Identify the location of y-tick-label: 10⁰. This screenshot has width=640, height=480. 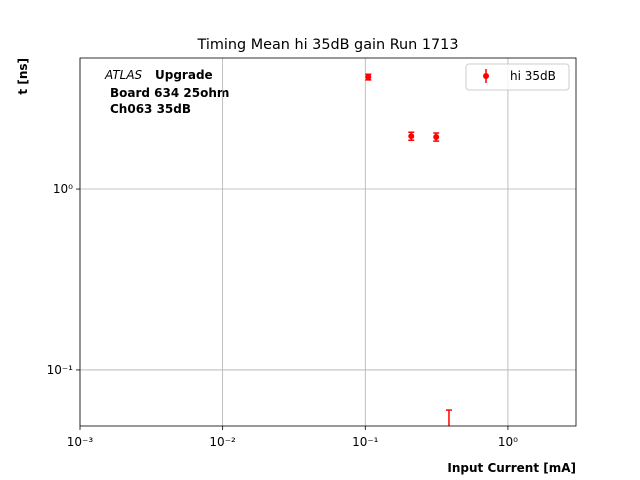
(63, 189).